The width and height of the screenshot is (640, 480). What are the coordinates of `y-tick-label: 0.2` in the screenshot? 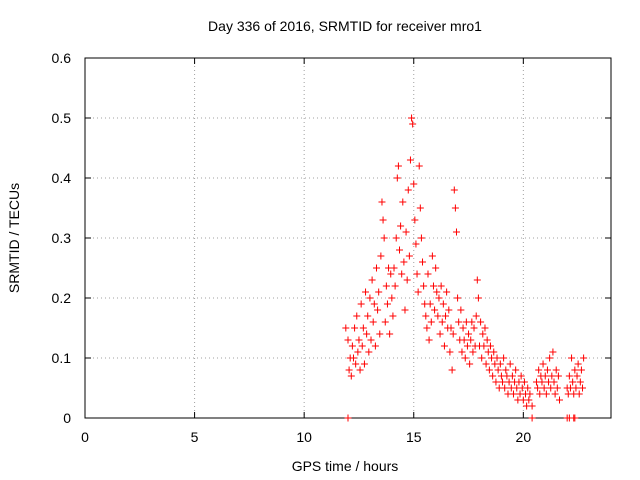 It's located at (62, 298).